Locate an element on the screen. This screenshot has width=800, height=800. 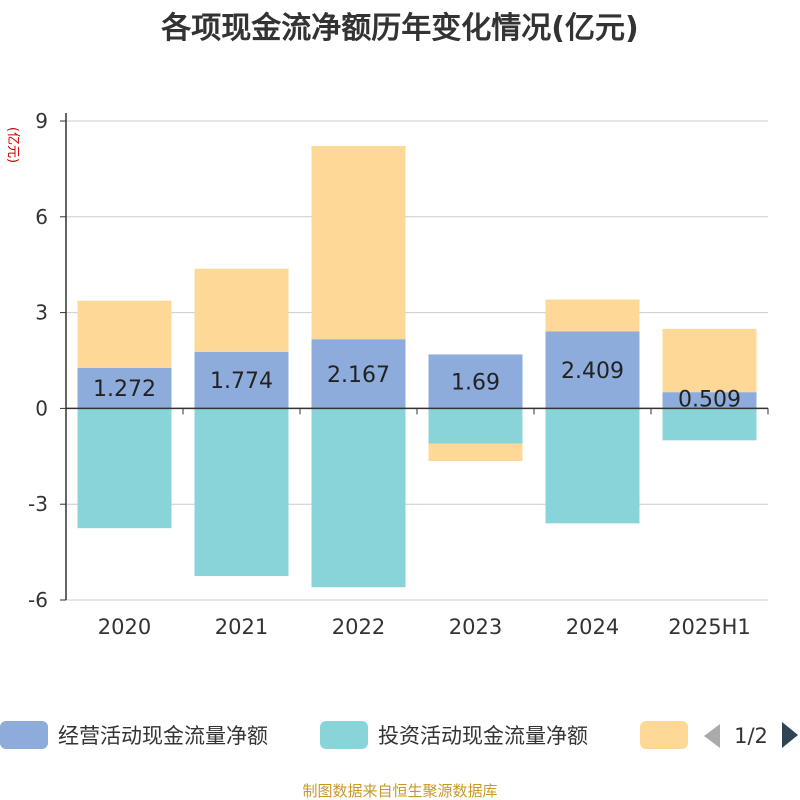
y-tick-label: -6 is located at coordinates (38, 600).